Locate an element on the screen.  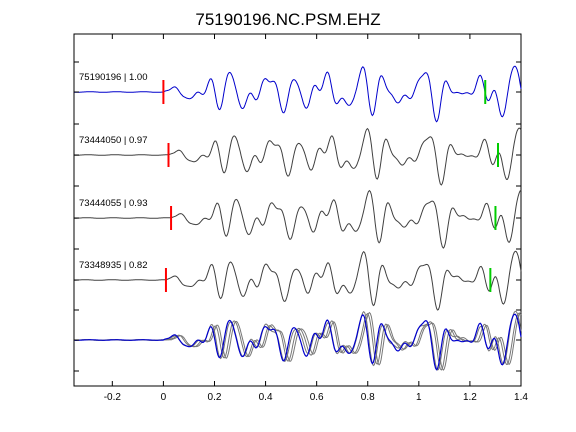
x-tick-label-6: 1 is located at coordinates (419, 397).